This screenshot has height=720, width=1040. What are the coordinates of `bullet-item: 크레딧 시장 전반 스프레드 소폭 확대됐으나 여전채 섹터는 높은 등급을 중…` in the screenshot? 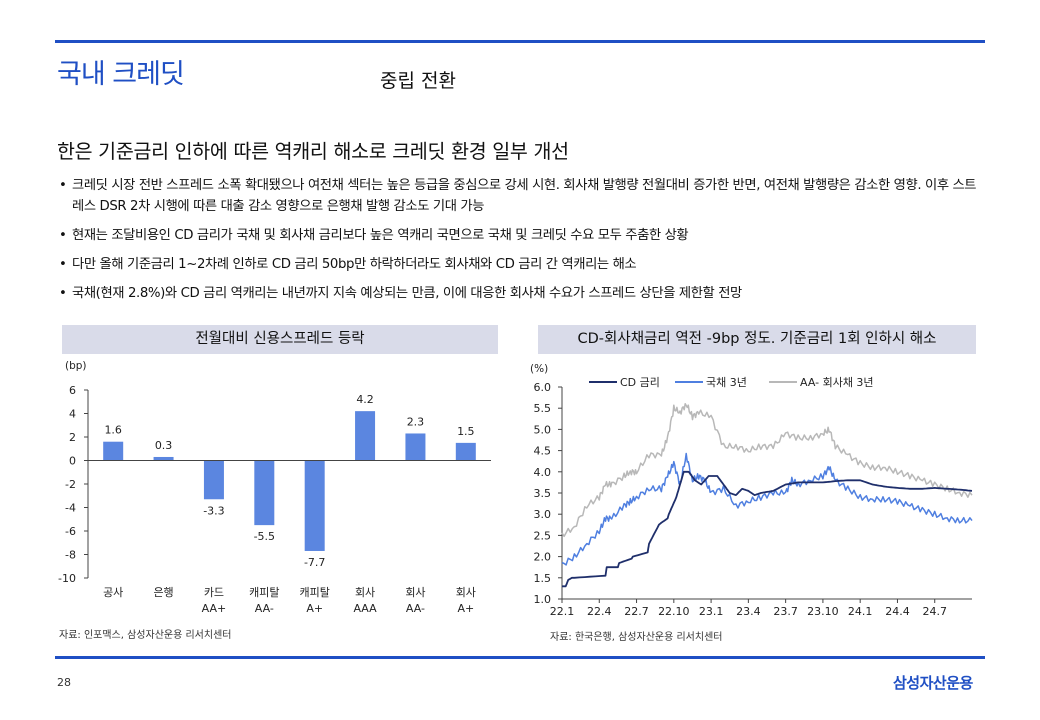 It's located at (522, 196).